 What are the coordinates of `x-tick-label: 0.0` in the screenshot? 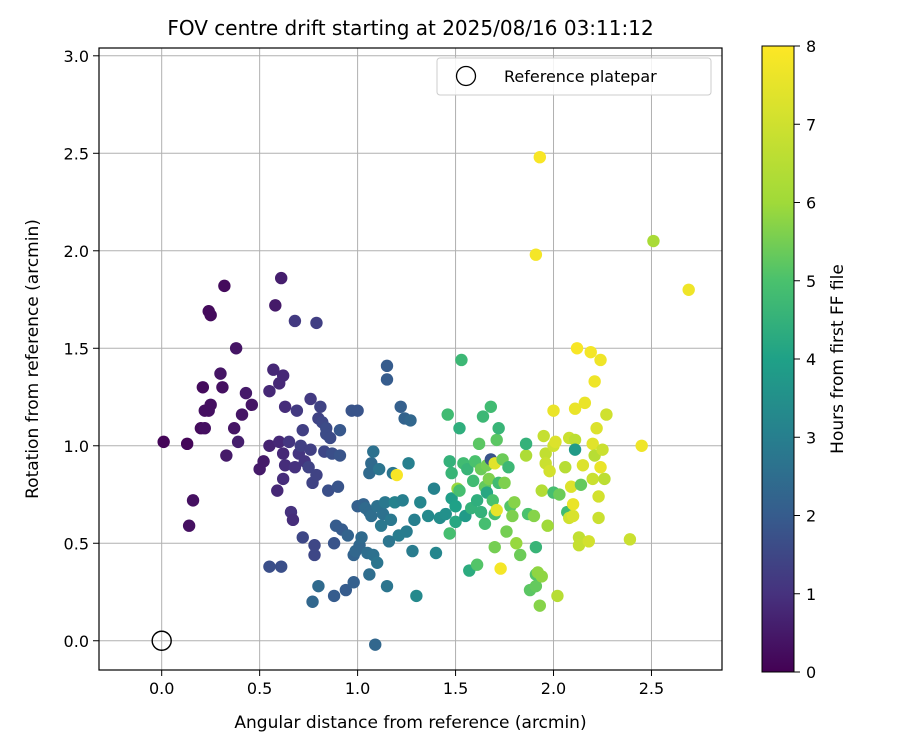 It's located at (161, 688).